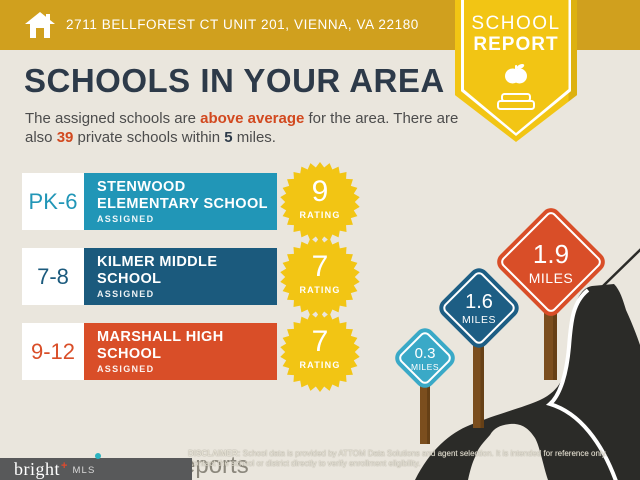 This screenshot has height=480, width=640. Describe the element at coordinates (516, 76) in the screenshot. I see `apple-icon` at that location.